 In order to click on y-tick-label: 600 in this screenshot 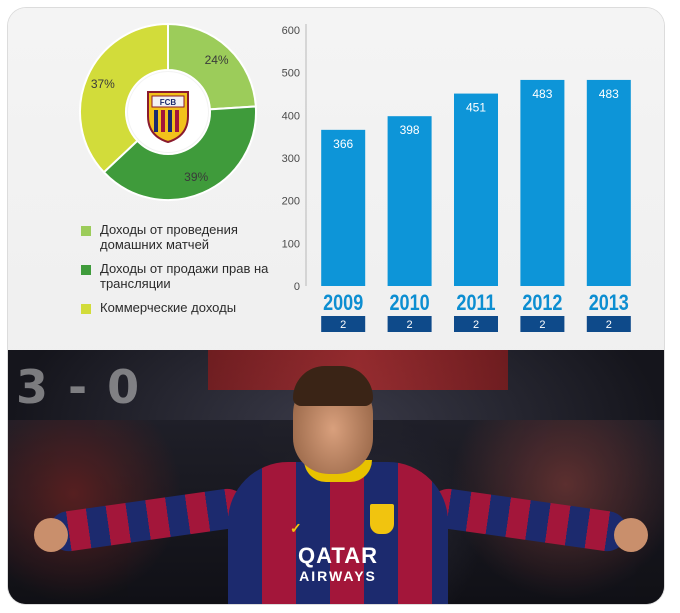, I will do `click(291, 31)`.